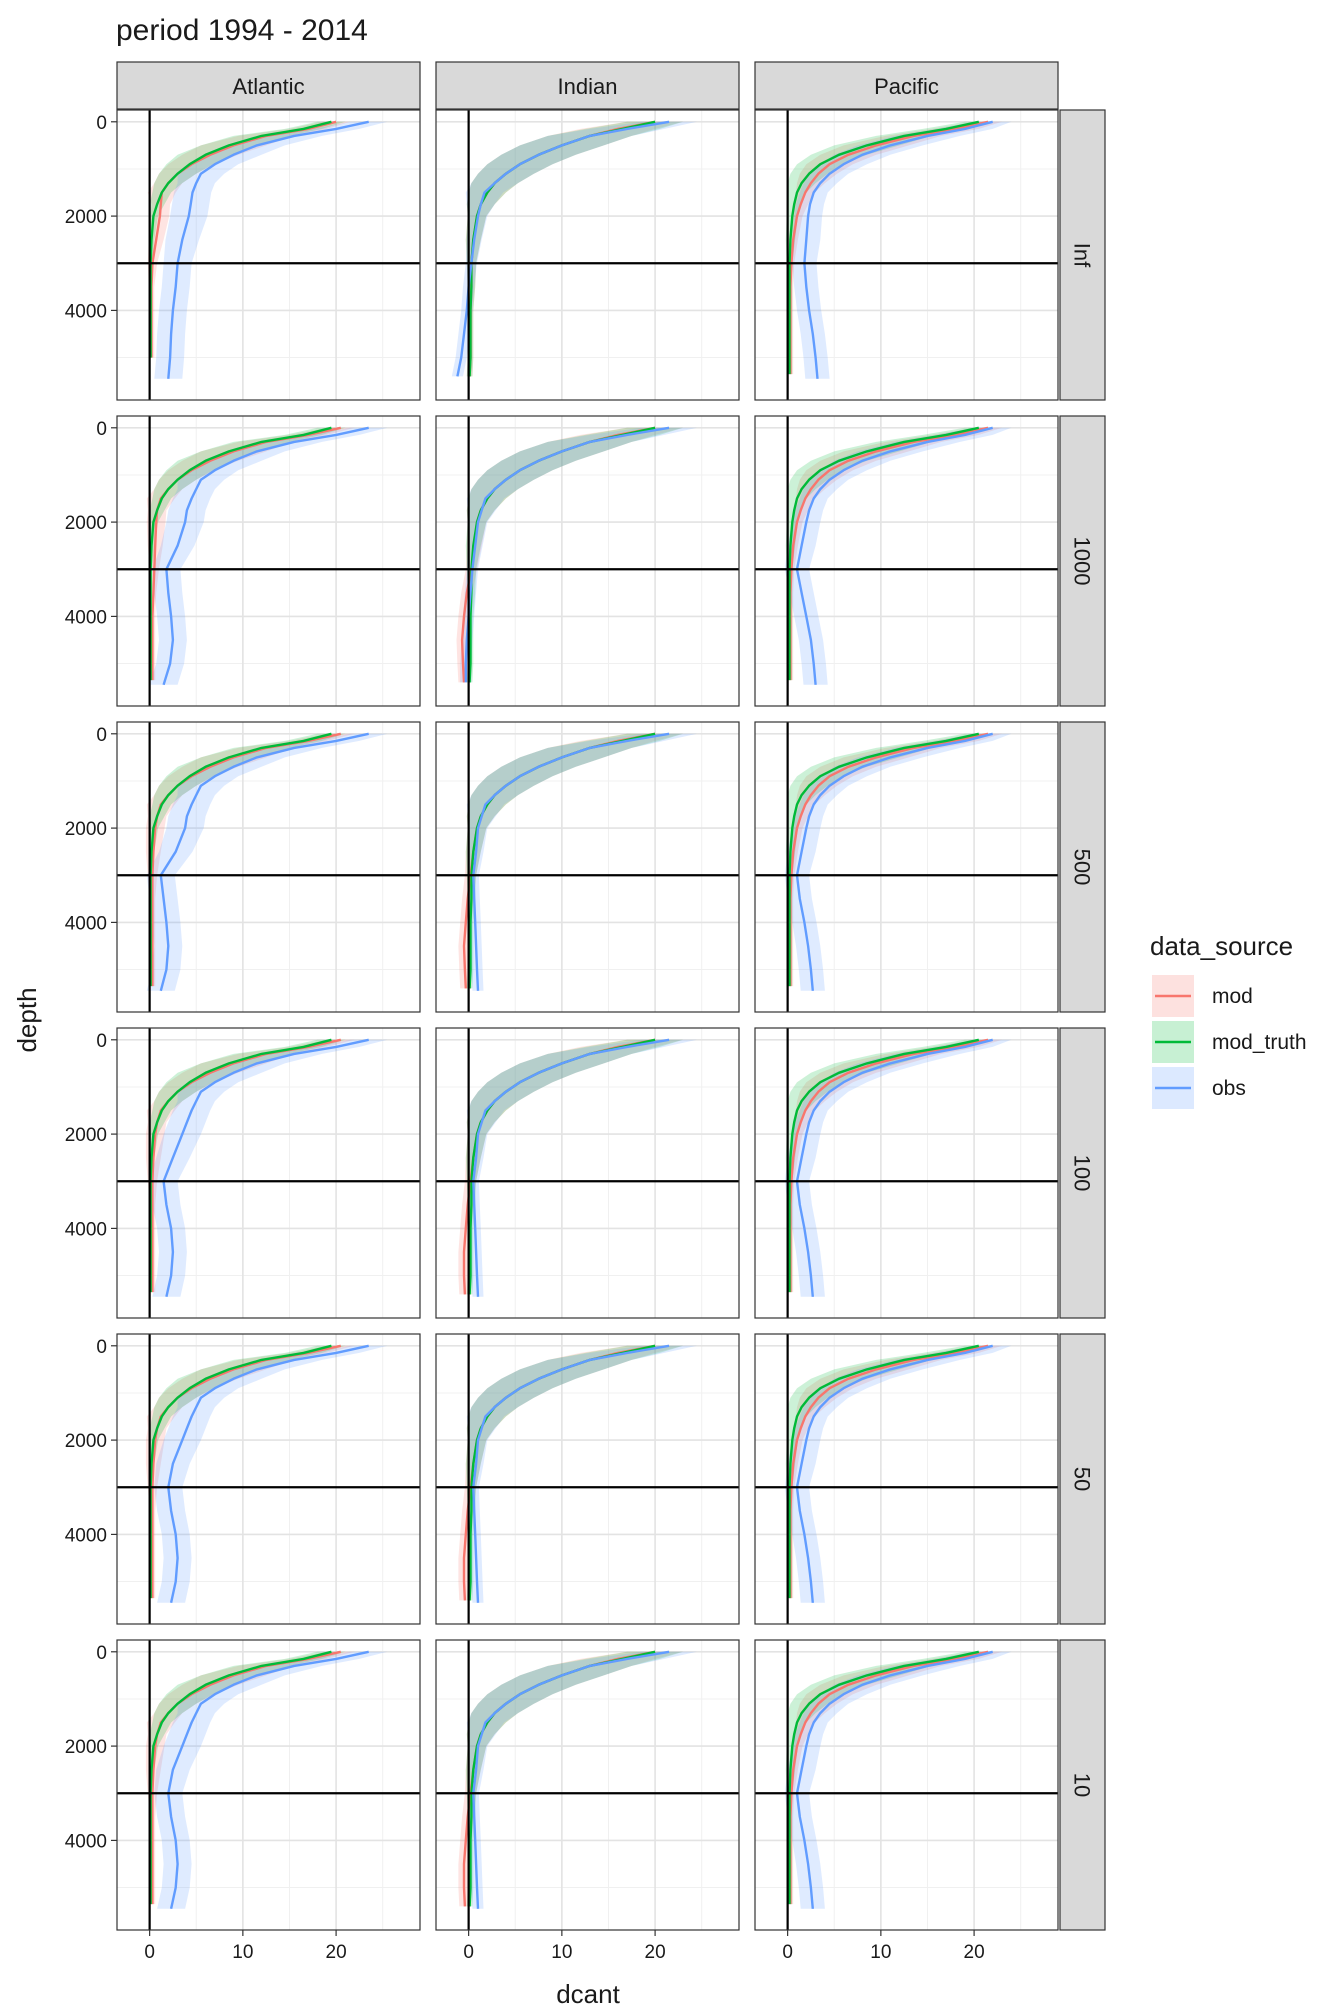  I want to click on legend-title: data_source, so click(1221, 946).